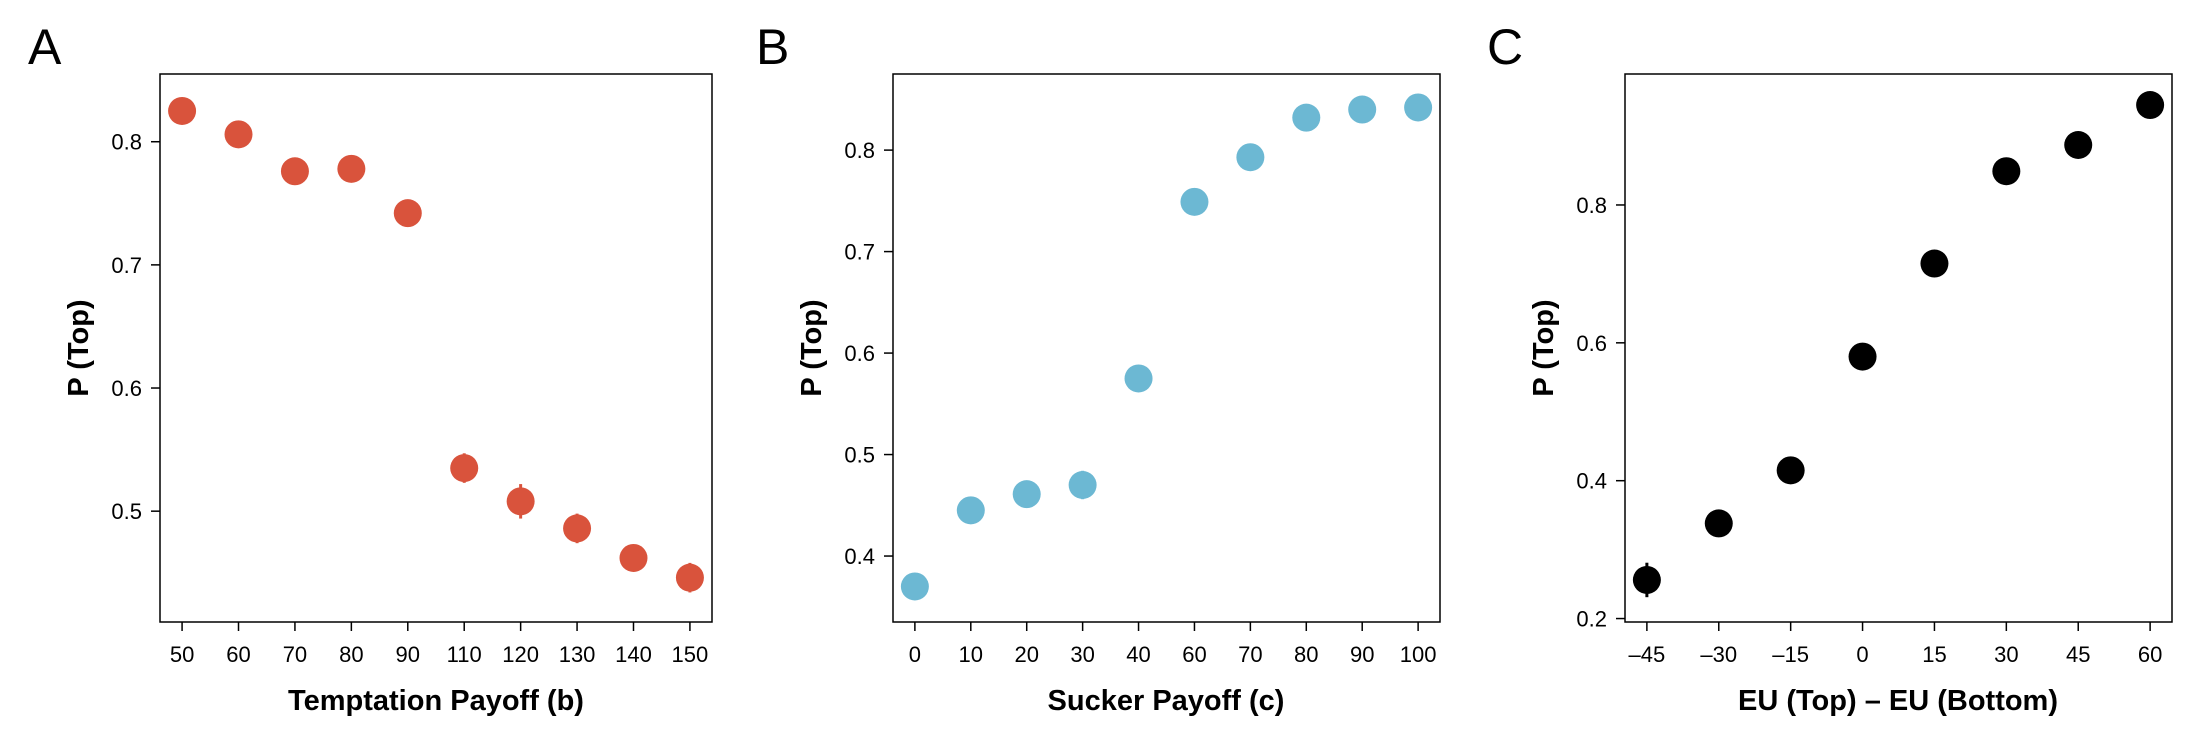 This screenshot has height=736, width=2202. What do you see at coordinates (859, 353) in the screenshot?
I see `panel-b-y-tick-label: 0.6` at bounding box center [859, 353].